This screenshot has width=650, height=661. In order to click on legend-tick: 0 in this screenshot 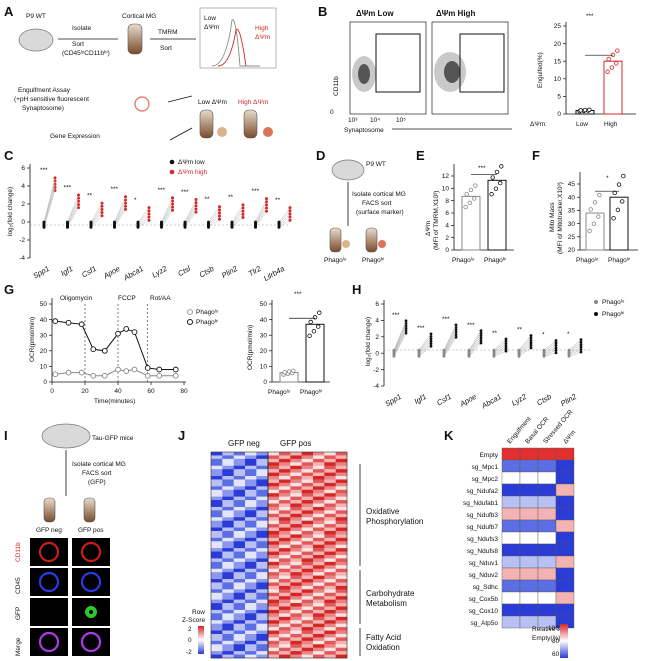, I will do `click(190, 640)`.